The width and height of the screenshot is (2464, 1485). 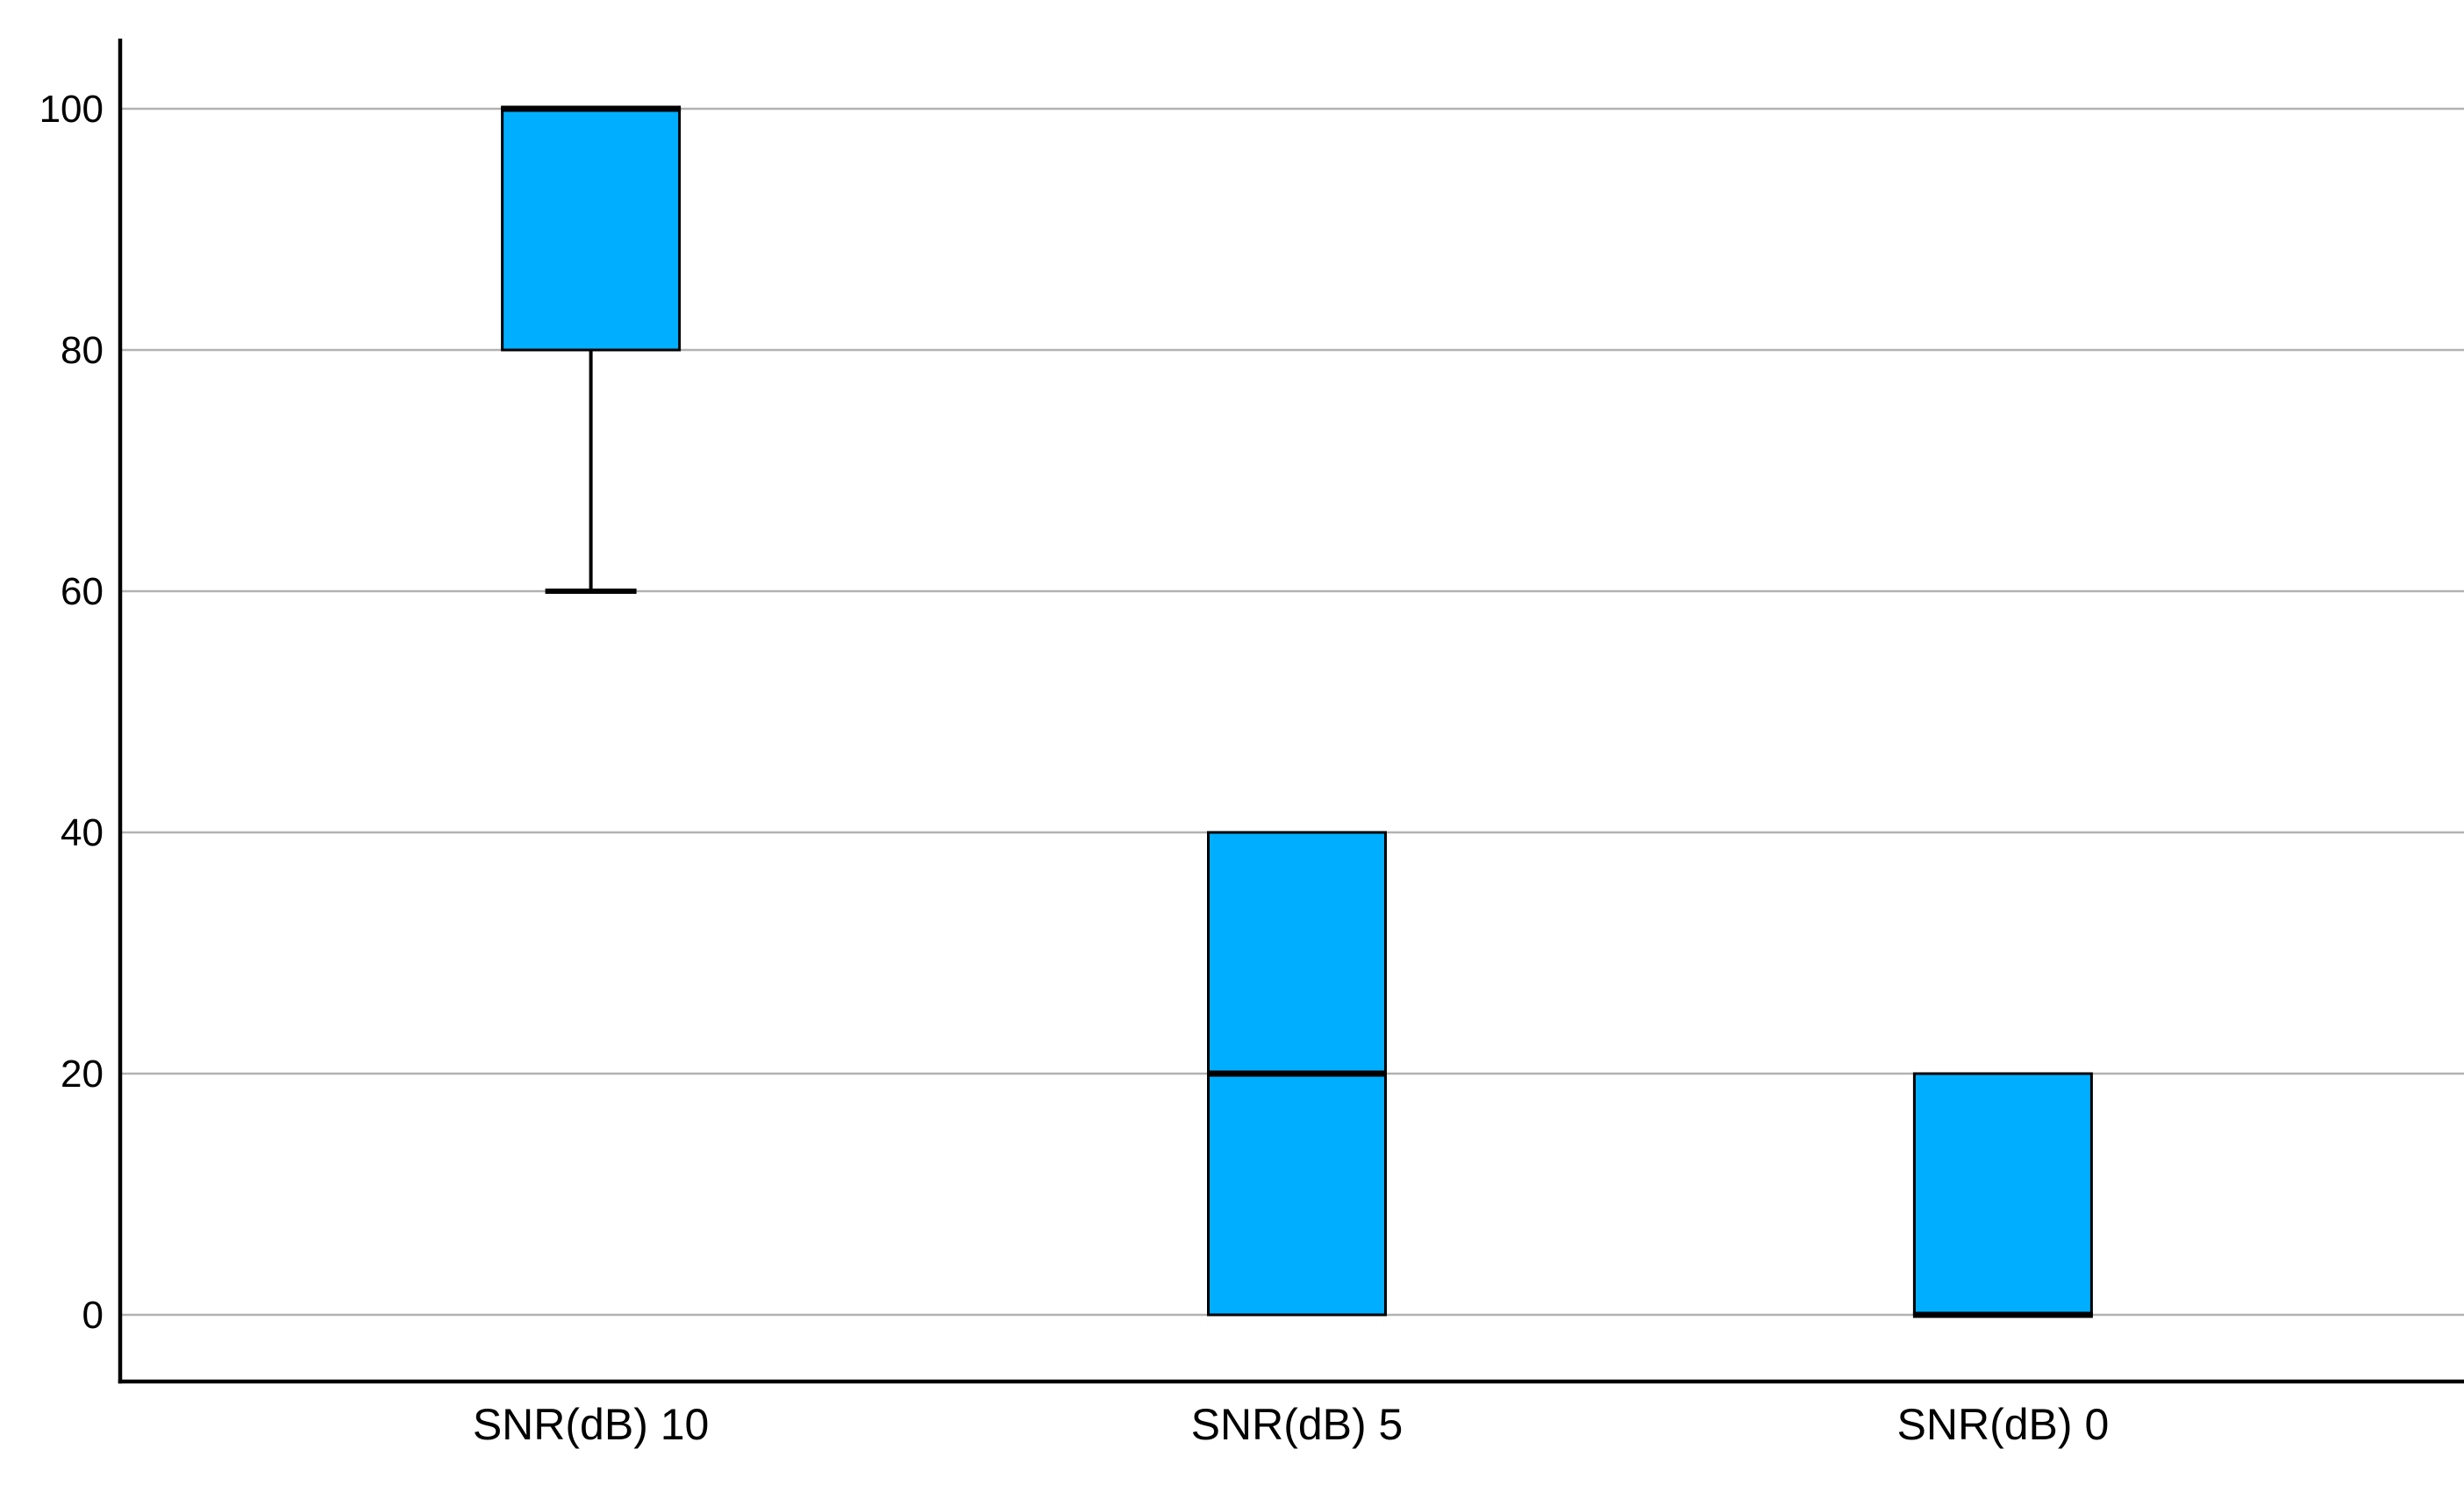 I want to click on y-axis-tick-label: 0, so click(x=93, y=1315).